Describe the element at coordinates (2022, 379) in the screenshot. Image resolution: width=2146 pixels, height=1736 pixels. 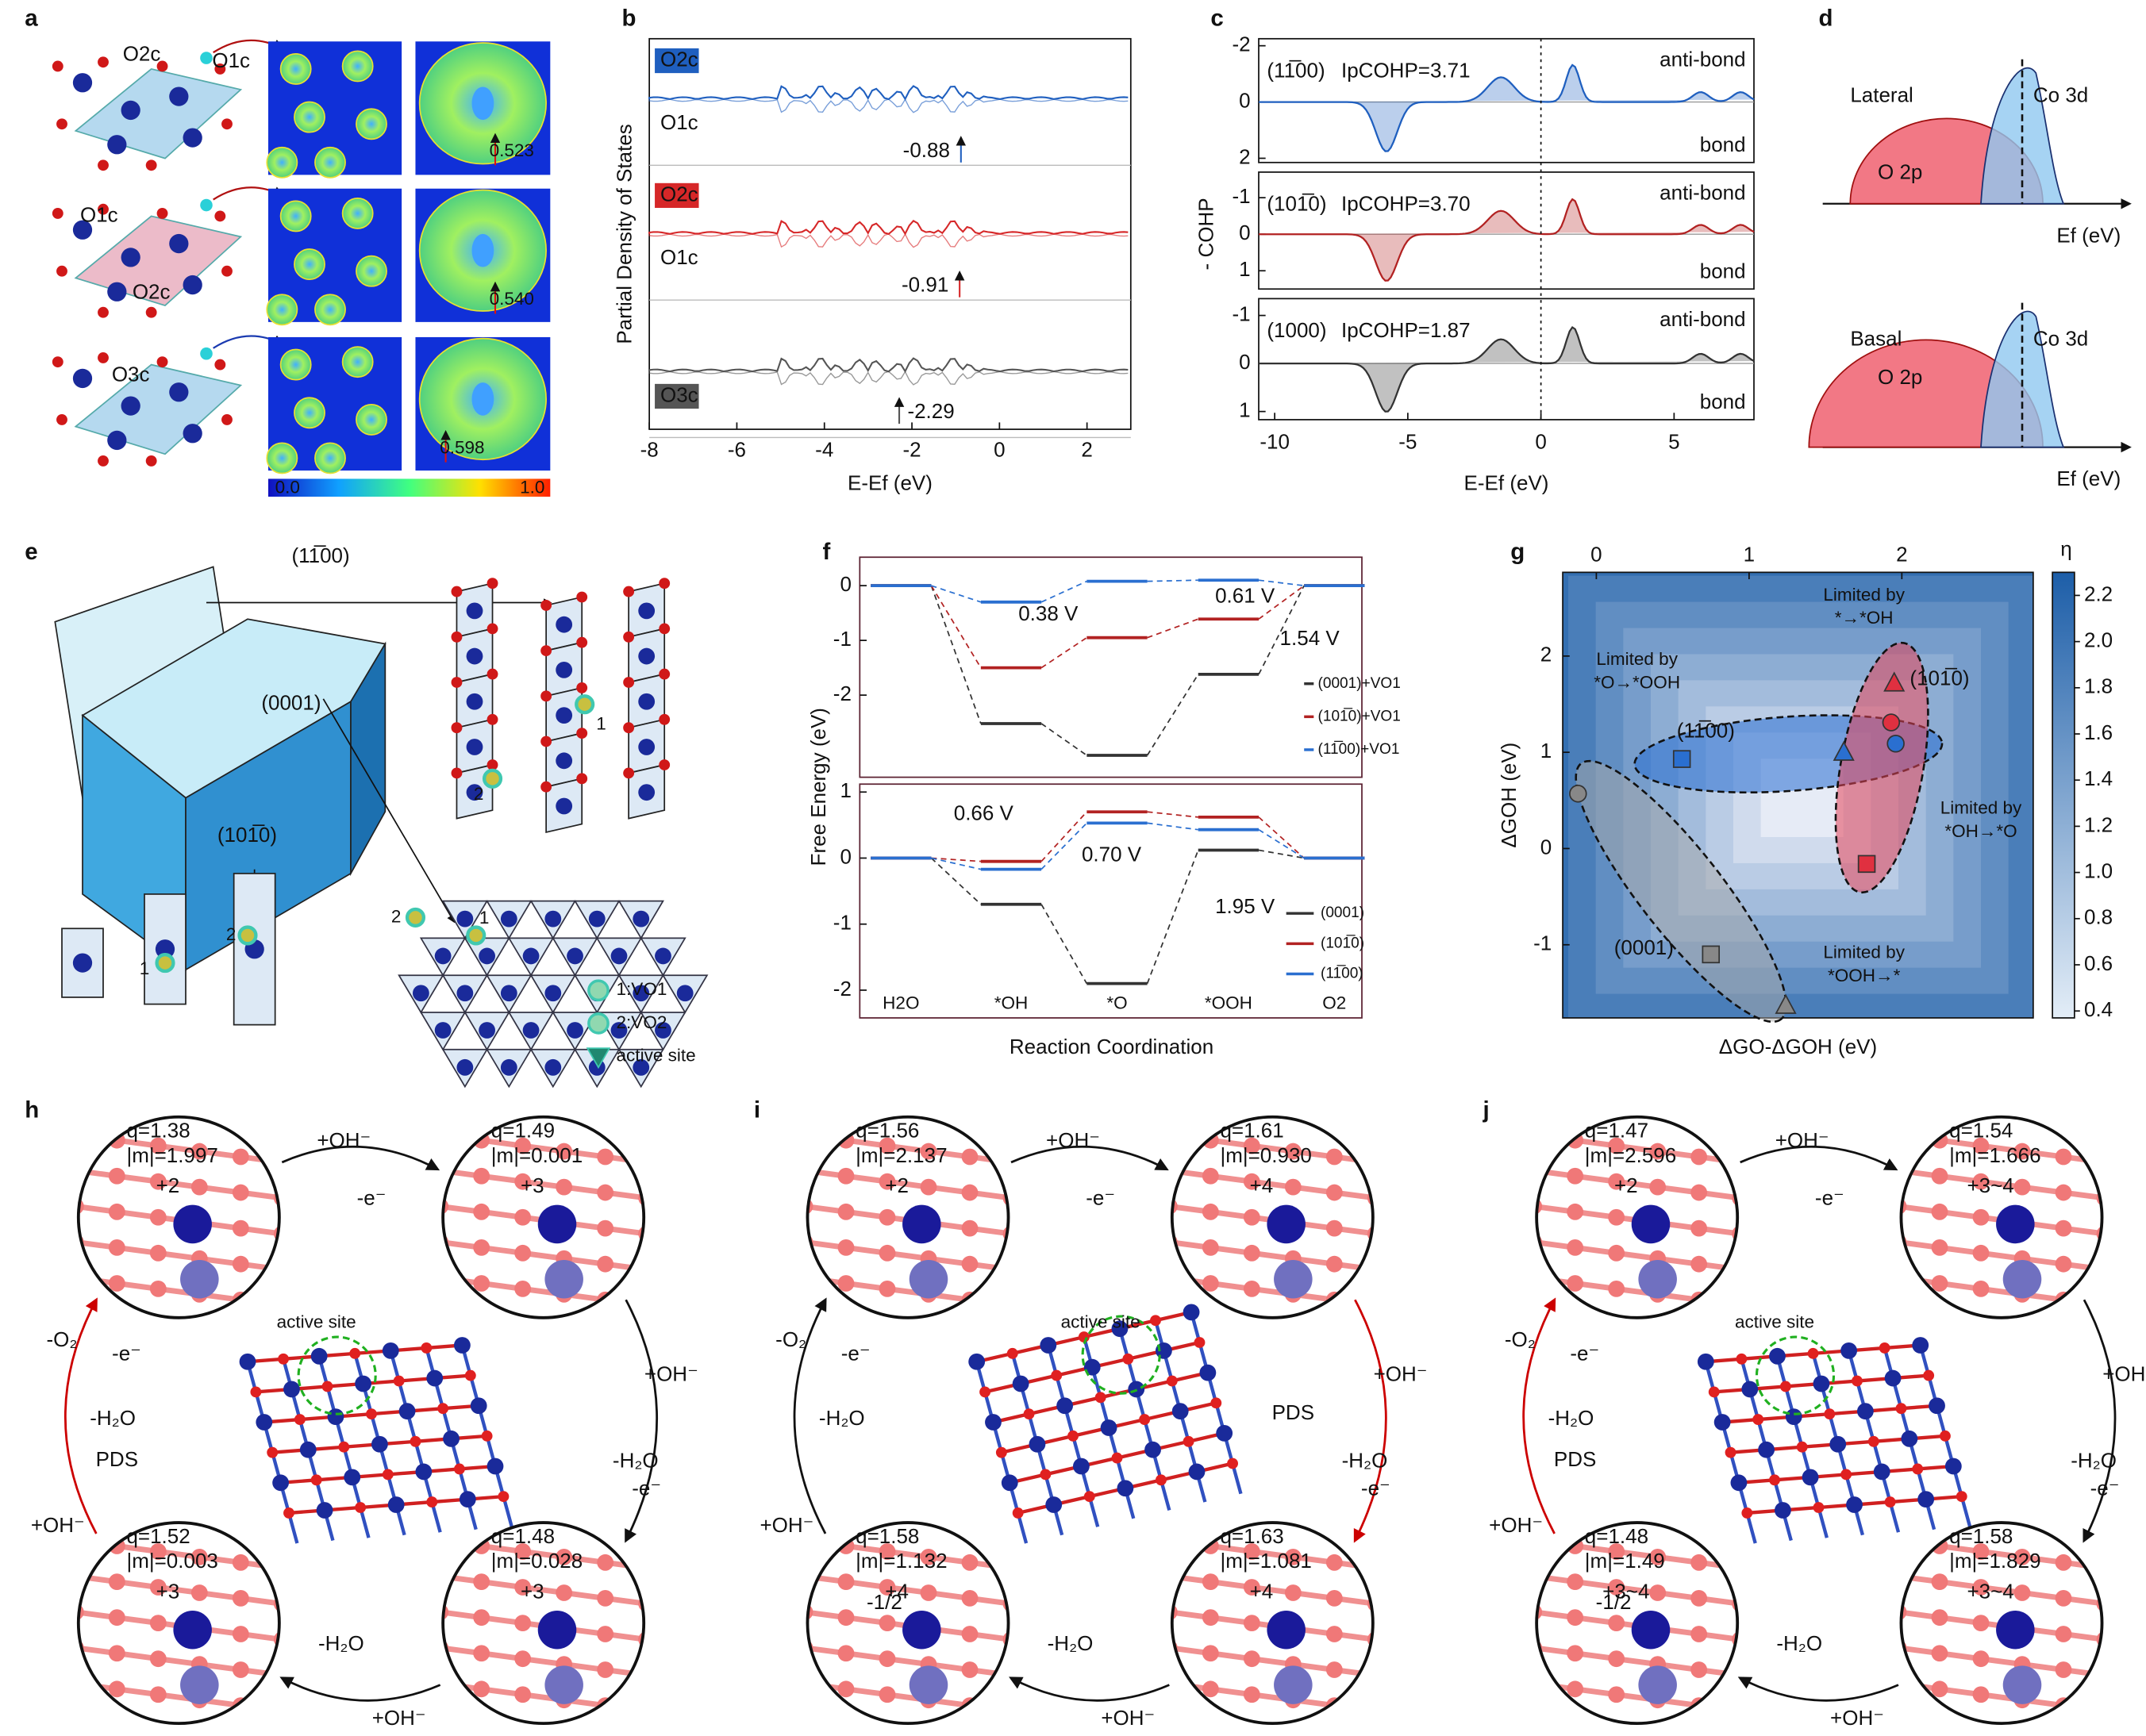
I see `co3d-band` at that location.